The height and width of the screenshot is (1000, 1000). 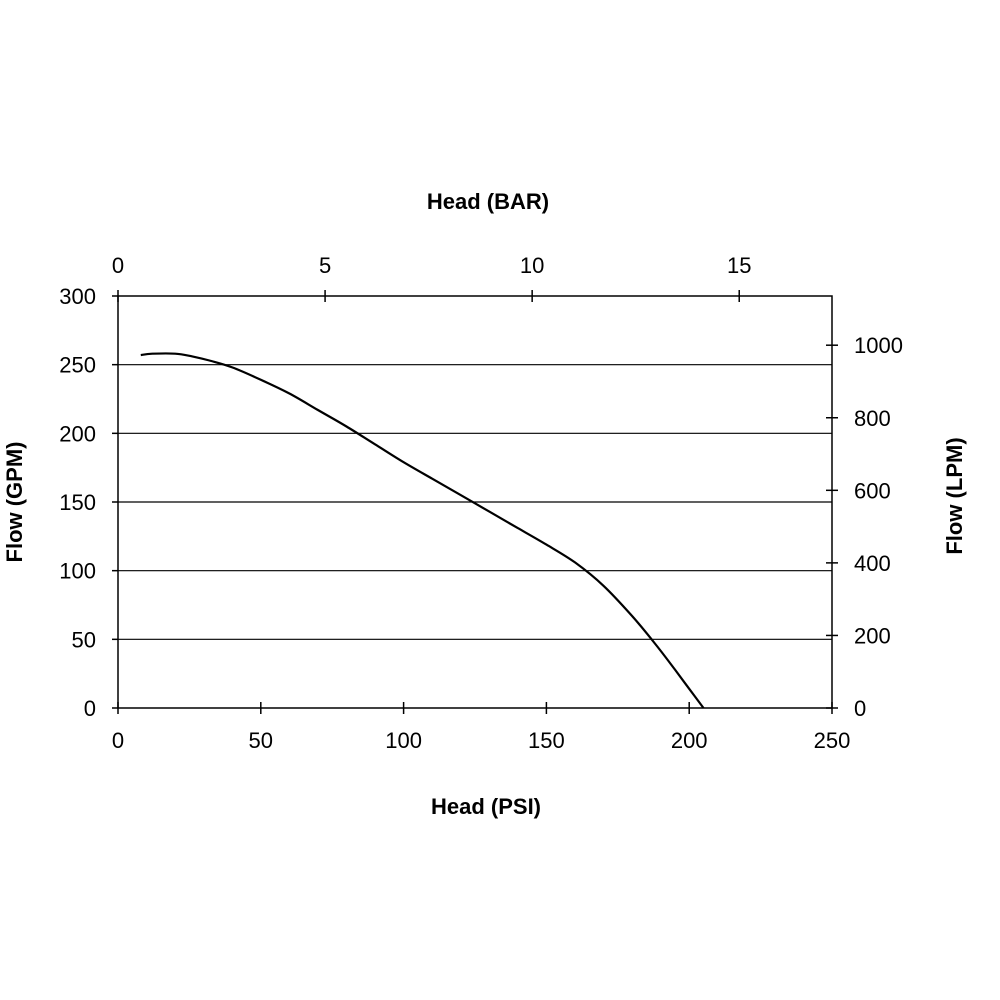 What do you see at coordinates (325, 265) in the screenshot?
I see `x2-tick-label-5: 5` at bounding box center [325, 265].